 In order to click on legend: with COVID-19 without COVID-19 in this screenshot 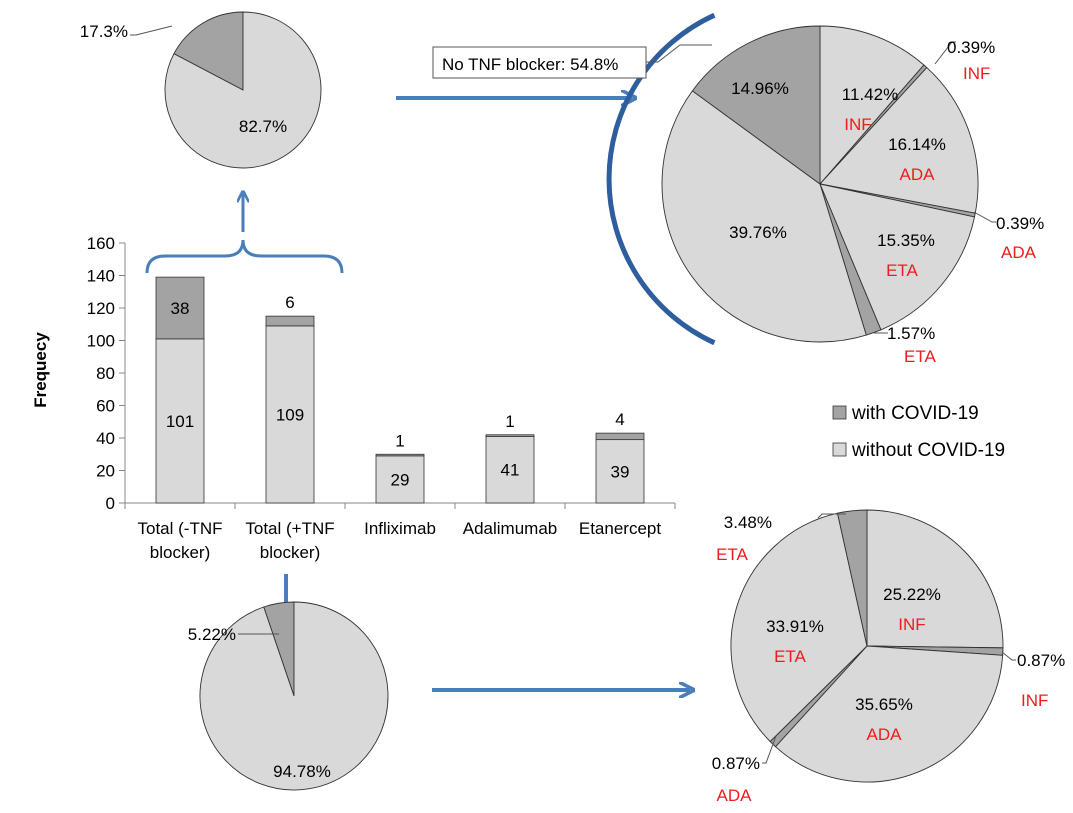, I will do `click(918, 432)`.